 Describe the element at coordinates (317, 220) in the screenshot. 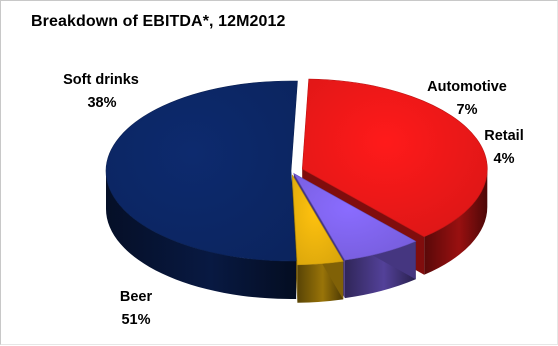

I see `pie-slice-retail` at that location.